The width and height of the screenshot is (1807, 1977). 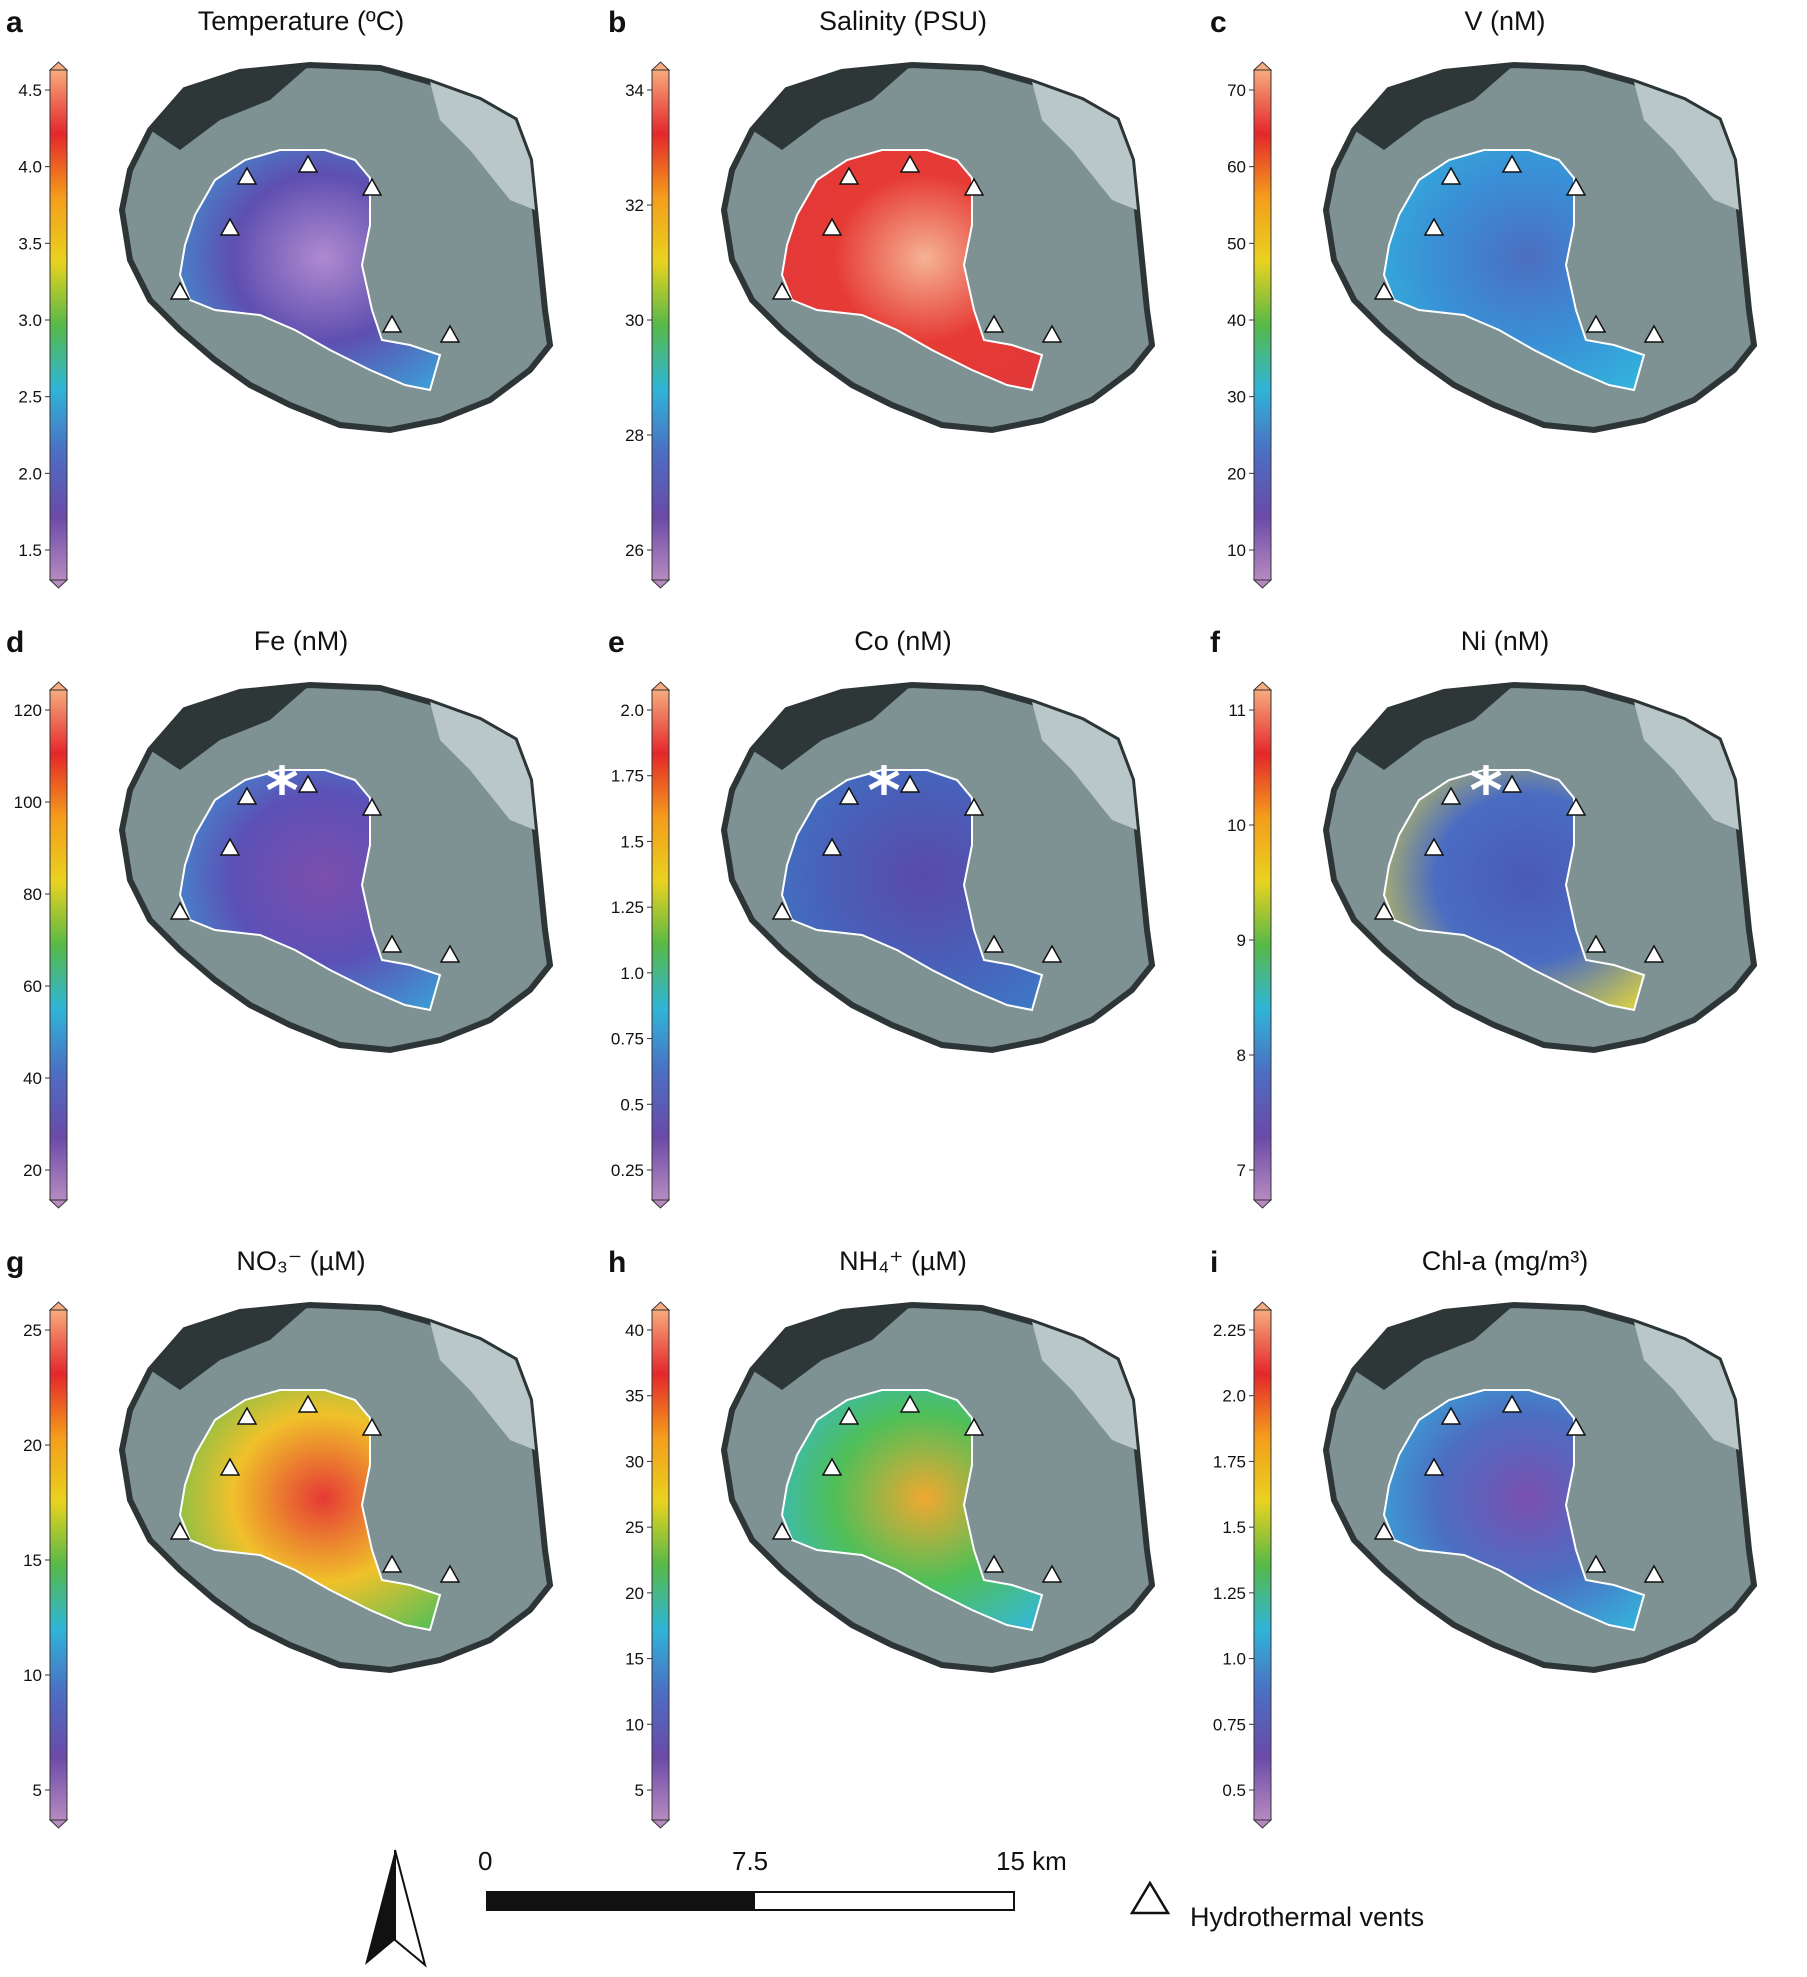 What do you see at coordinates (1150, 1897) in the screenshot?
I see `triangle-icon` at bounding box center [1150, 1897].